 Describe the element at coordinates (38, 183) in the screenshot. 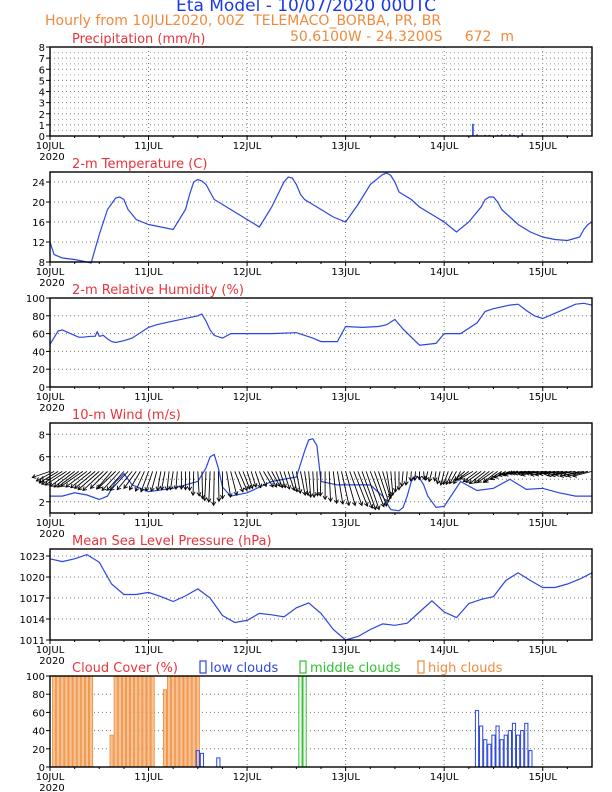

I see `y-tick-label: 24` at that location.